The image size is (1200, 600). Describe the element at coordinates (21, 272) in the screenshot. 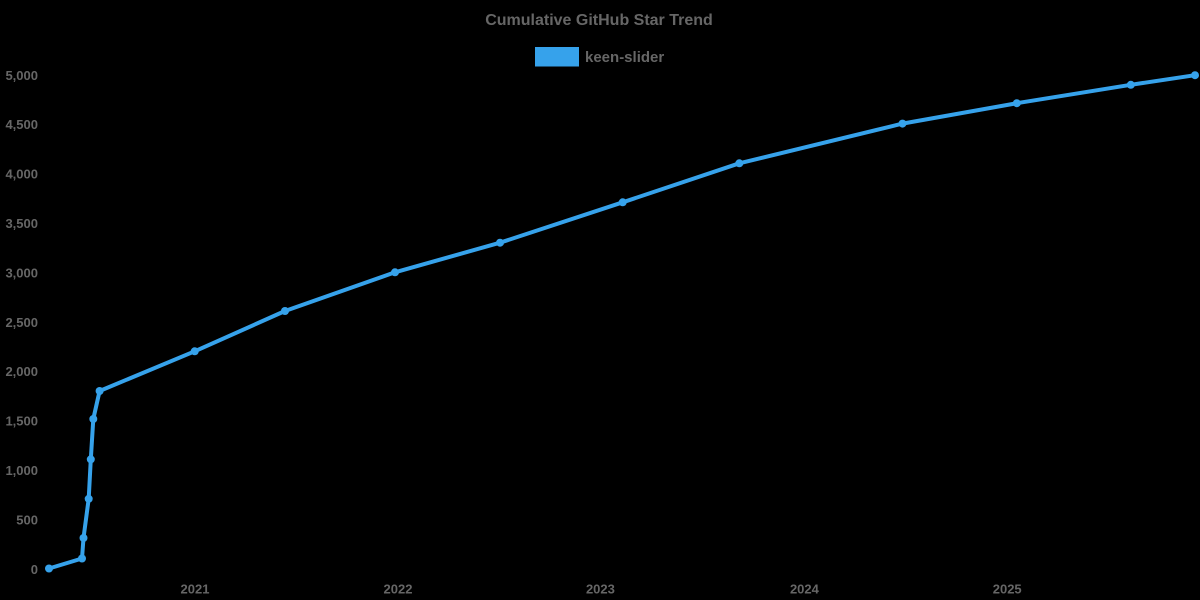

I see `svg-text: 3,000` at that location.